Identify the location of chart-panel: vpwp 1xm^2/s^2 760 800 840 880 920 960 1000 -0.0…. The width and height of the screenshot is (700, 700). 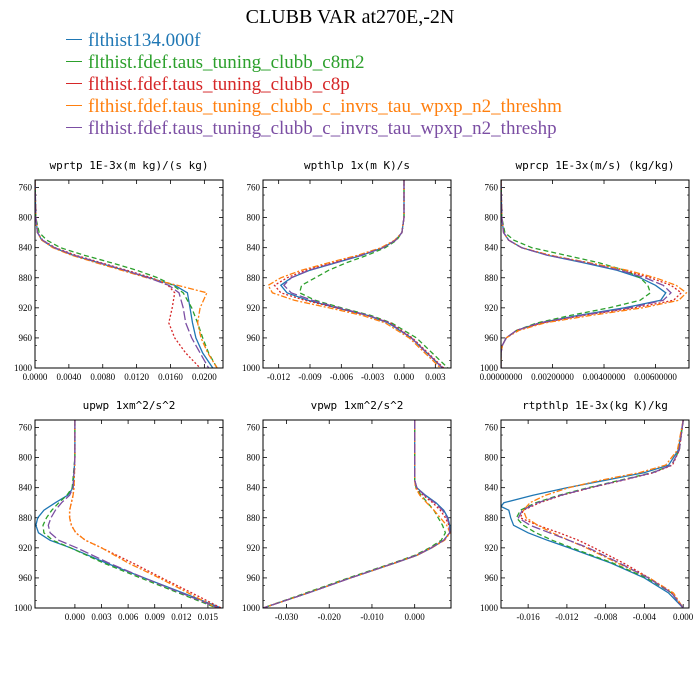
(347, 510).